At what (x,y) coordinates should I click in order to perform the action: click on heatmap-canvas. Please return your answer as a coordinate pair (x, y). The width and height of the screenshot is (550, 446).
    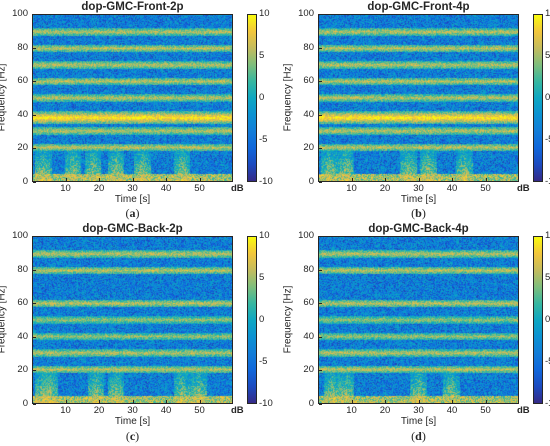
    Looking at the image, I should click on (418, 98).